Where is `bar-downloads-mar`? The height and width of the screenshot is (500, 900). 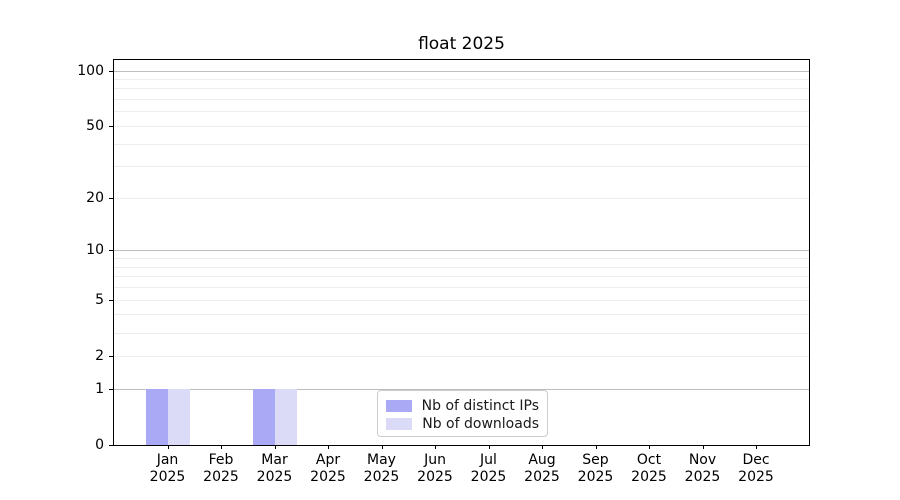 bar-downloads-mar is located at coordinates (285, 416).